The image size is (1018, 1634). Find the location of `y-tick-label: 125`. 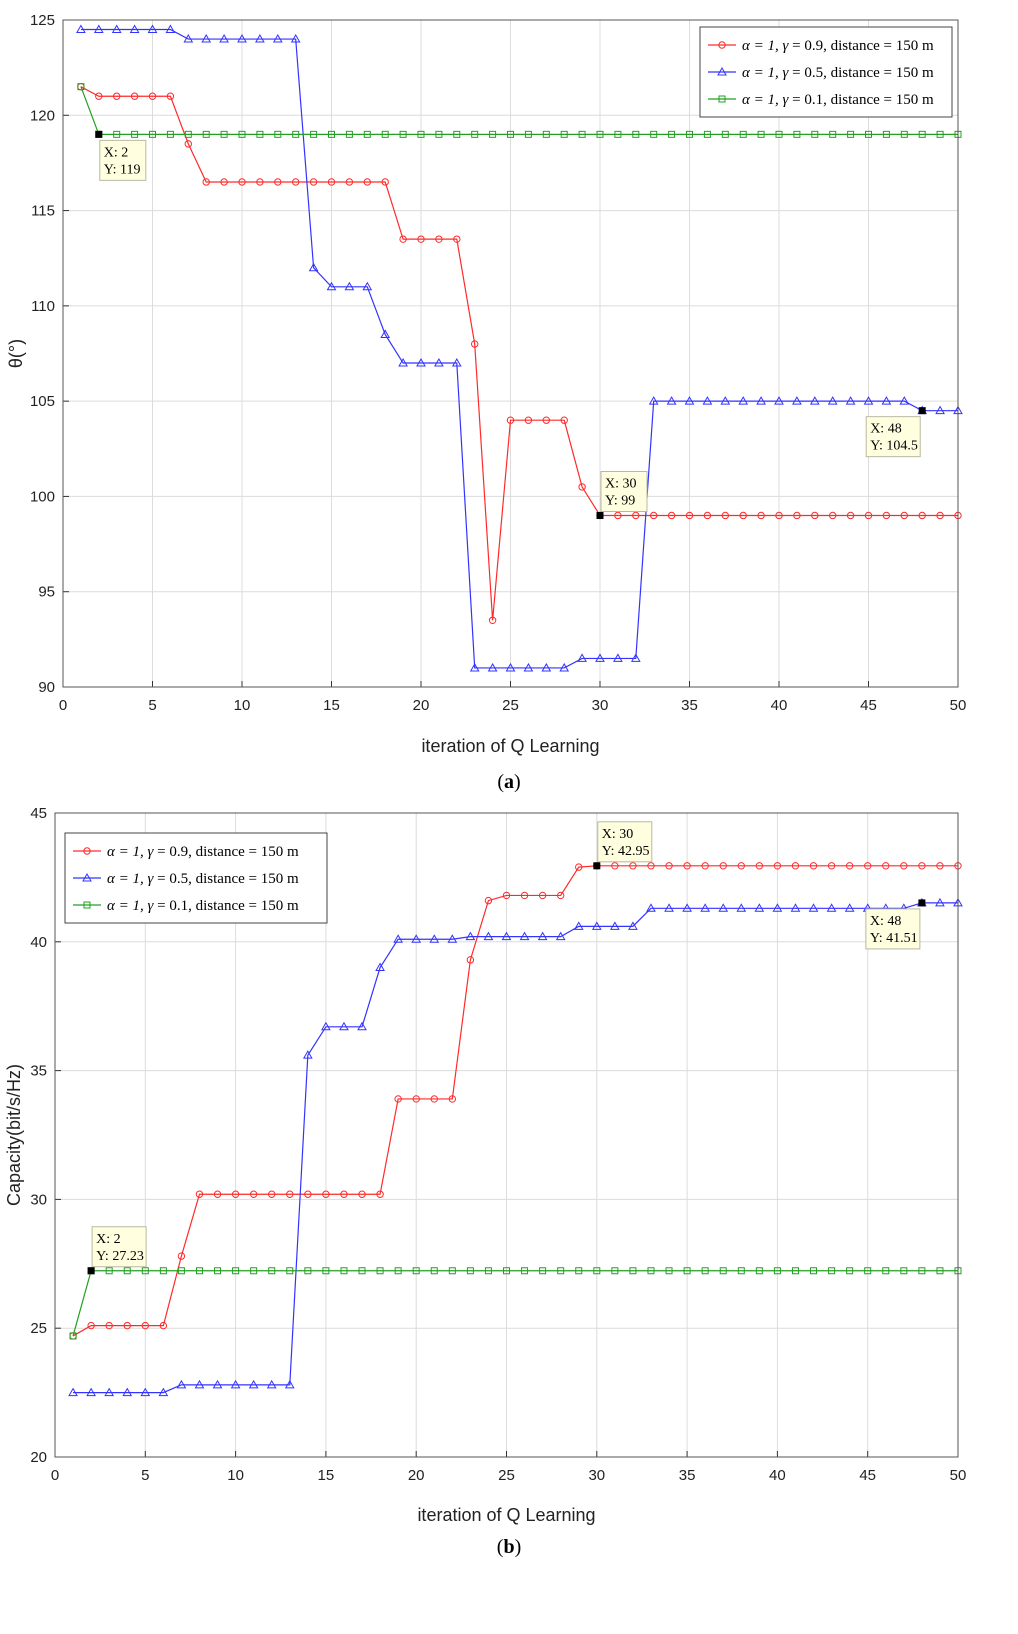

y-tick-label: 125 is located at coordinates (42, 20).